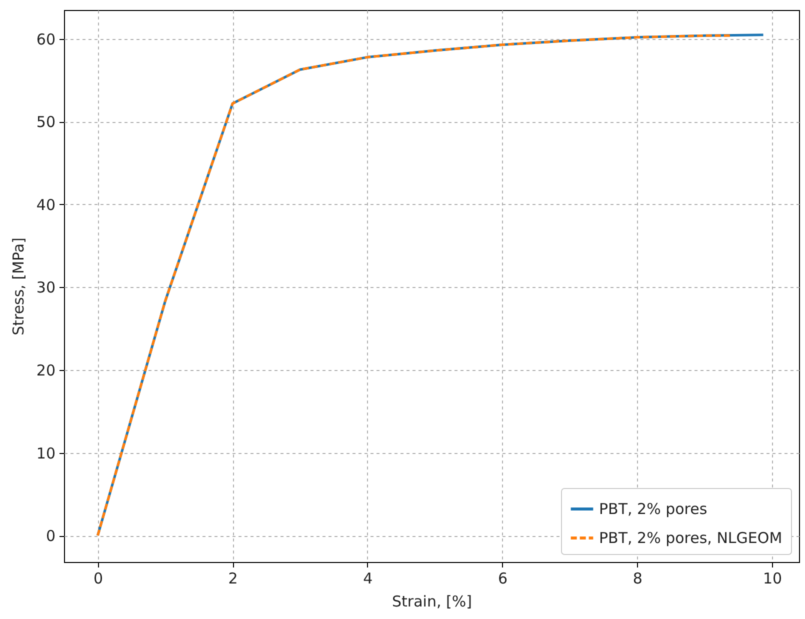 The height and width of the screenshot is (619, 805). Describe the element at coordinates (46, 205) in the screenshot. I see `y-tick-label: 40` at that location.